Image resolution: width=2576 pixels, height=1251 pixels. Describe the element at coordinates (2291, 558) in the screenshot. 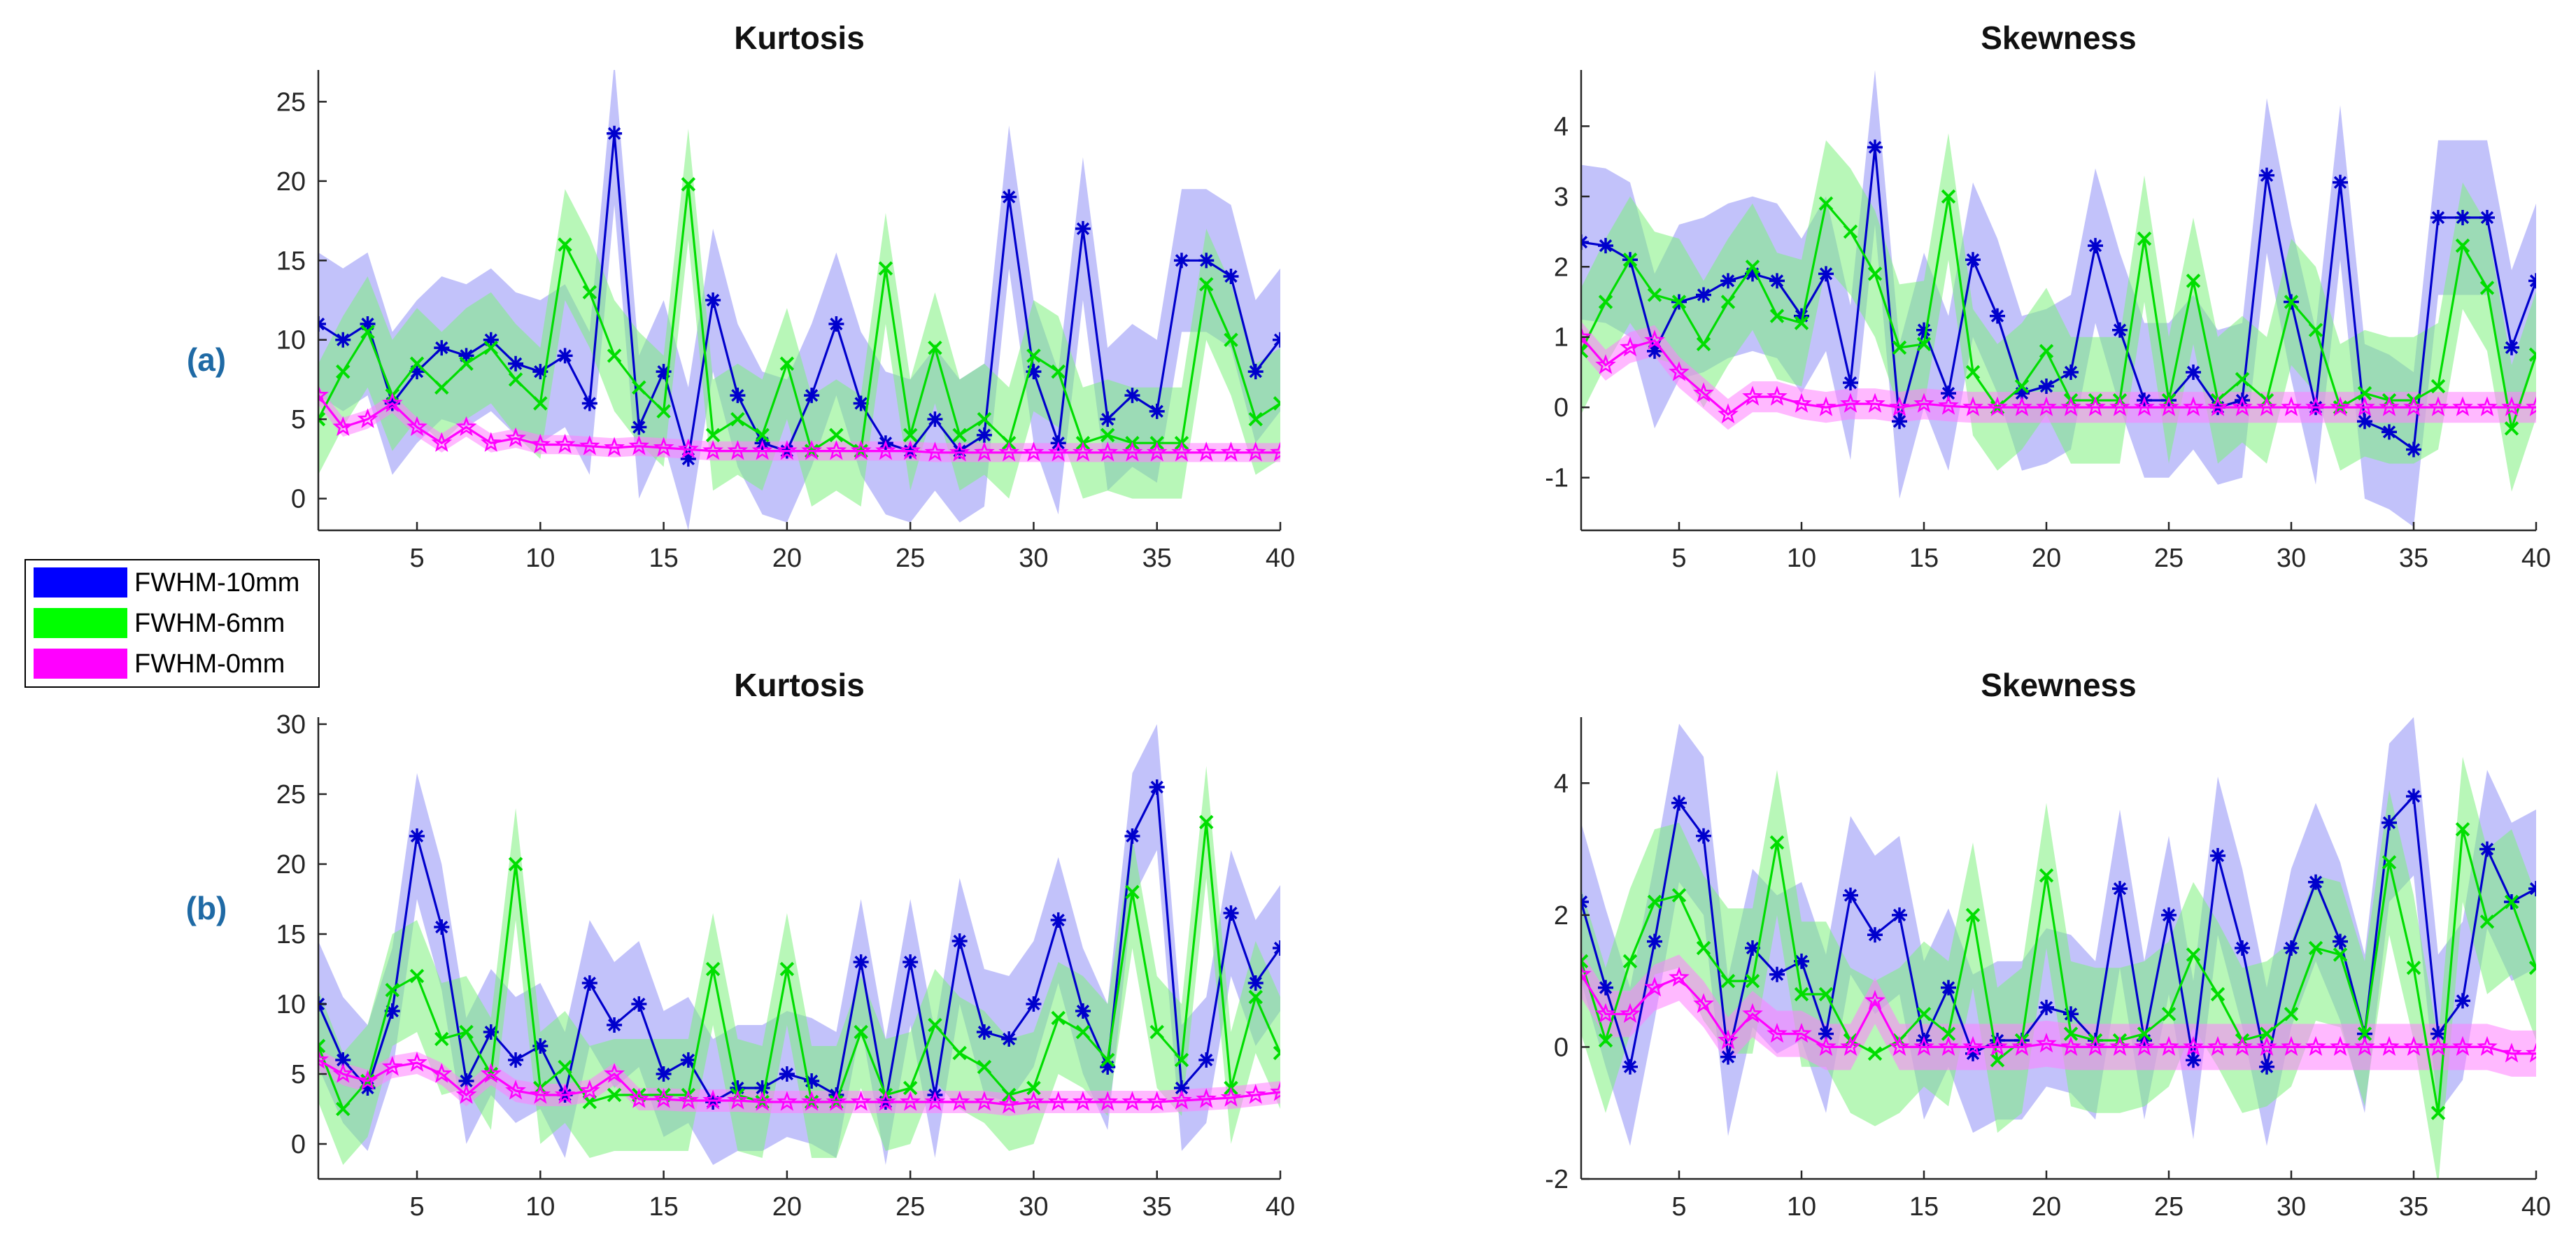

I see `x-tick-label: 30` at that location.